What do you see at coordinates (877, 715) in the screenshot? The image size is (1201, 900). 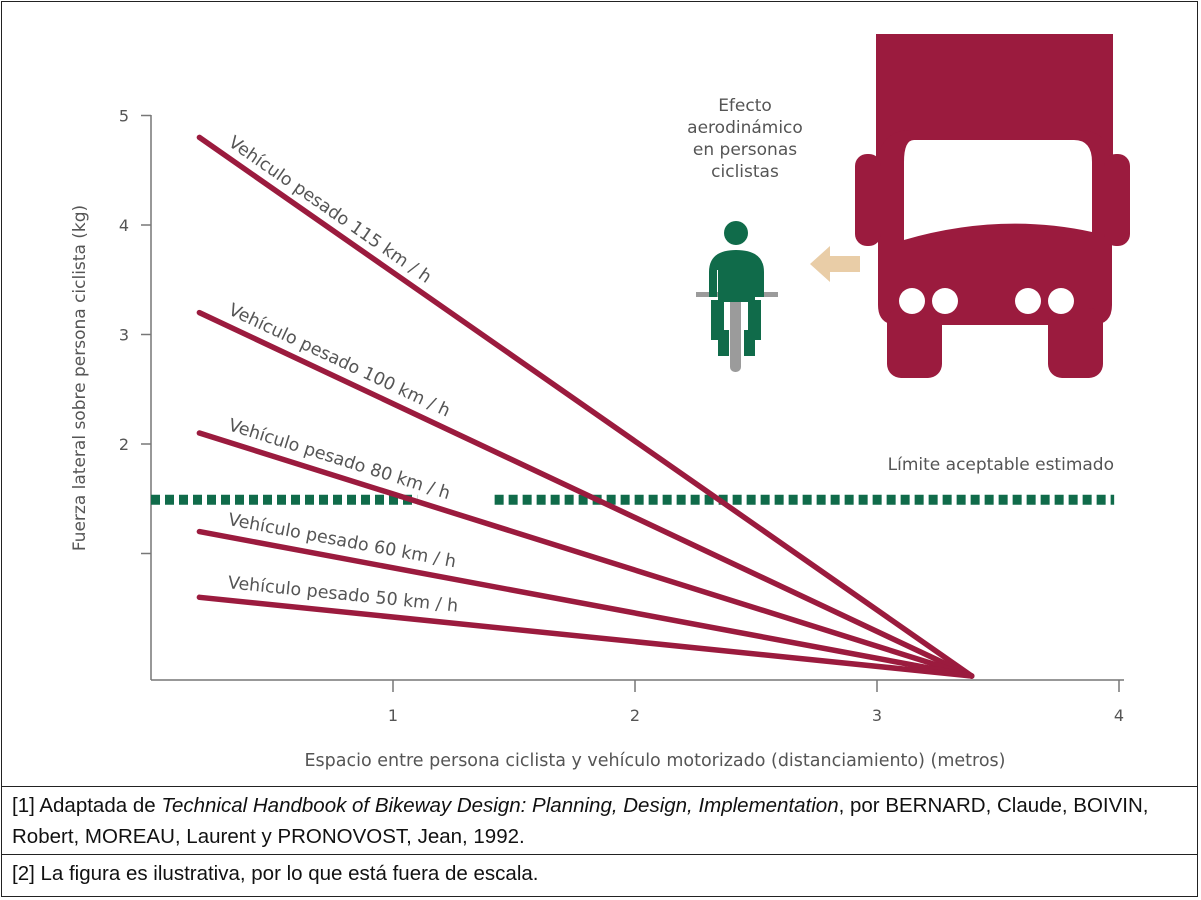 I see `x-tick-label: 3` at bounding box center [877, 715].